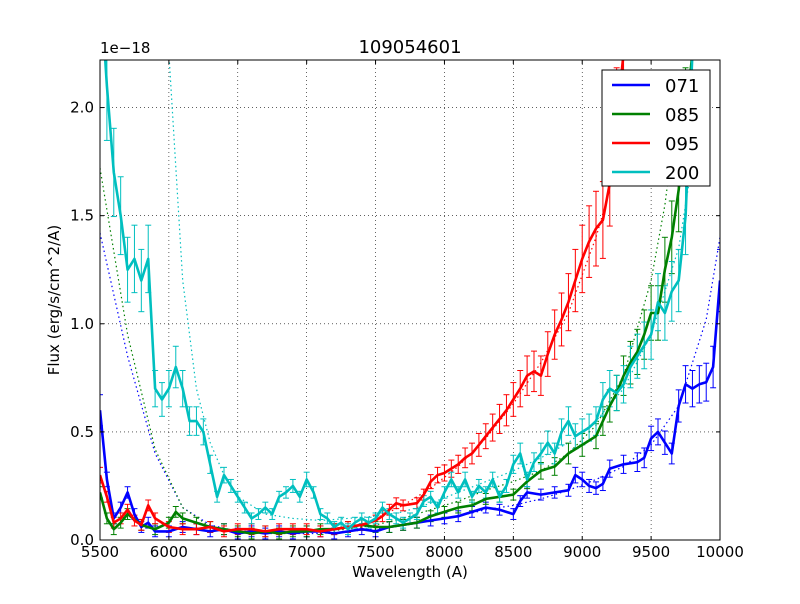  What do you see at coordinates (82, 540) in the screenshot?
I see `y-tick-label: 0.0` at bounding box center [82, 540].